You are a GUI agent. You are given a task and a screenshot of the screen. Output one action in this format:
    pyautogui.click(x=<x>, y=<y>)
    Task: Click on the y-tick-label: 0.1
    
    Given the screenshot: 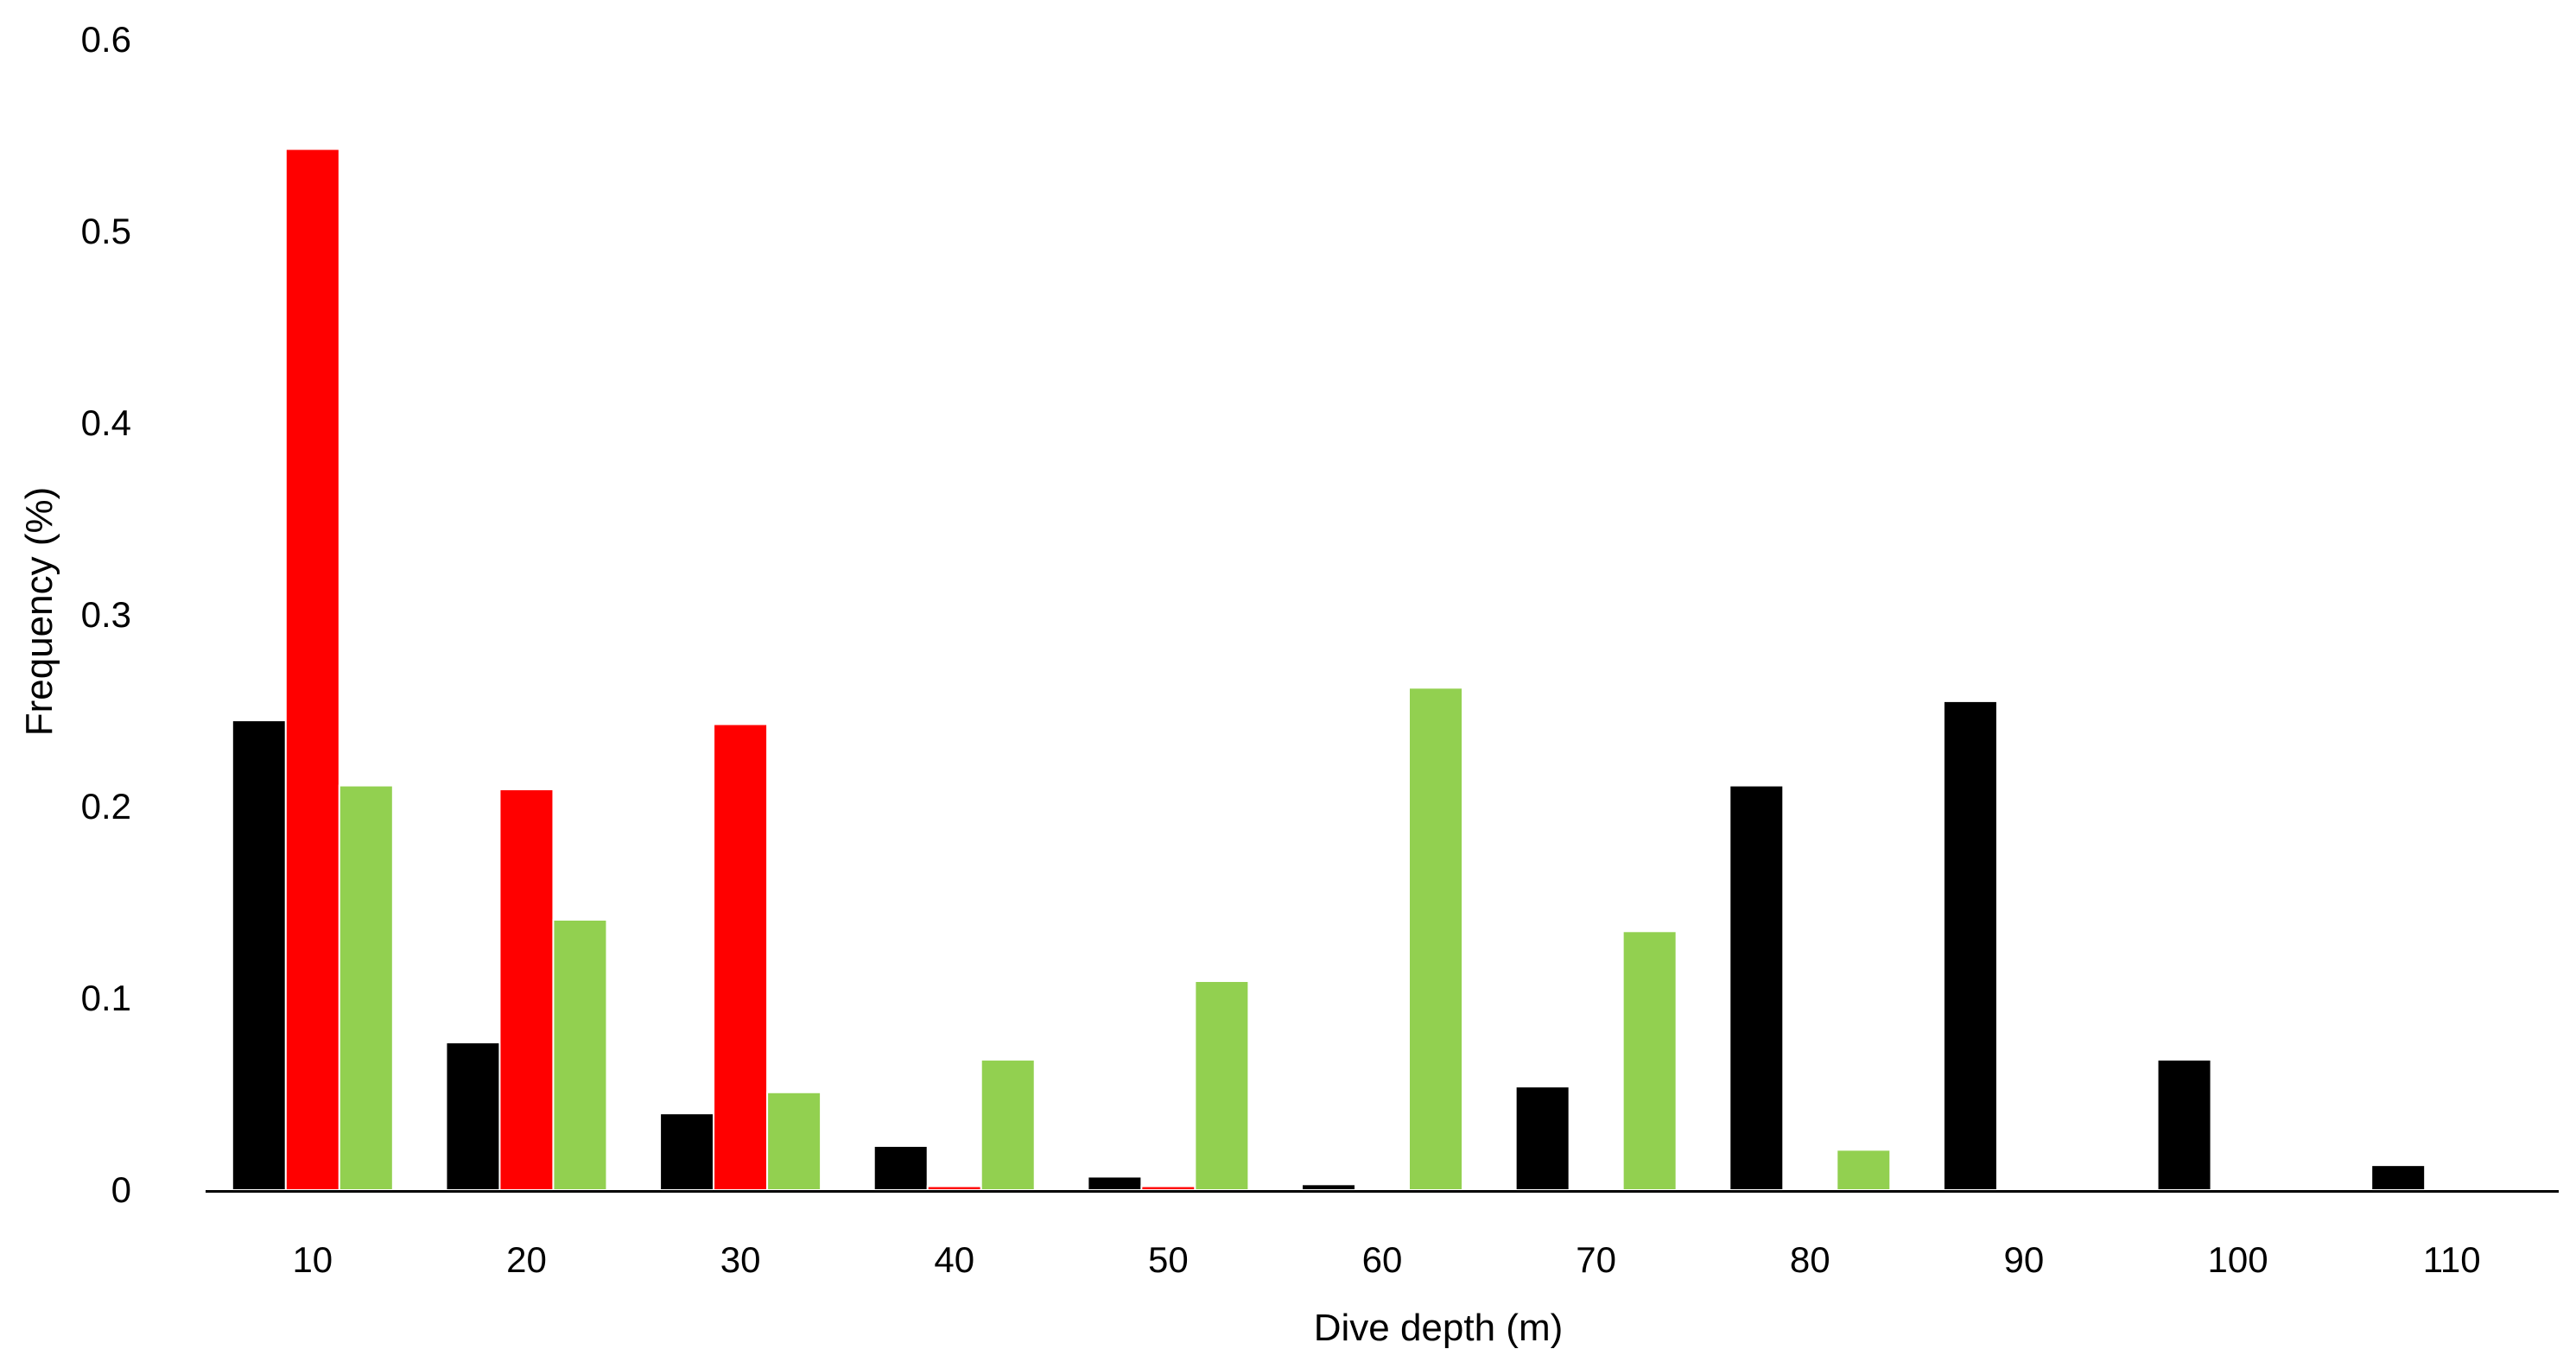 What is the action you would take?
    pyautogui.click(x=106, y=998)
    